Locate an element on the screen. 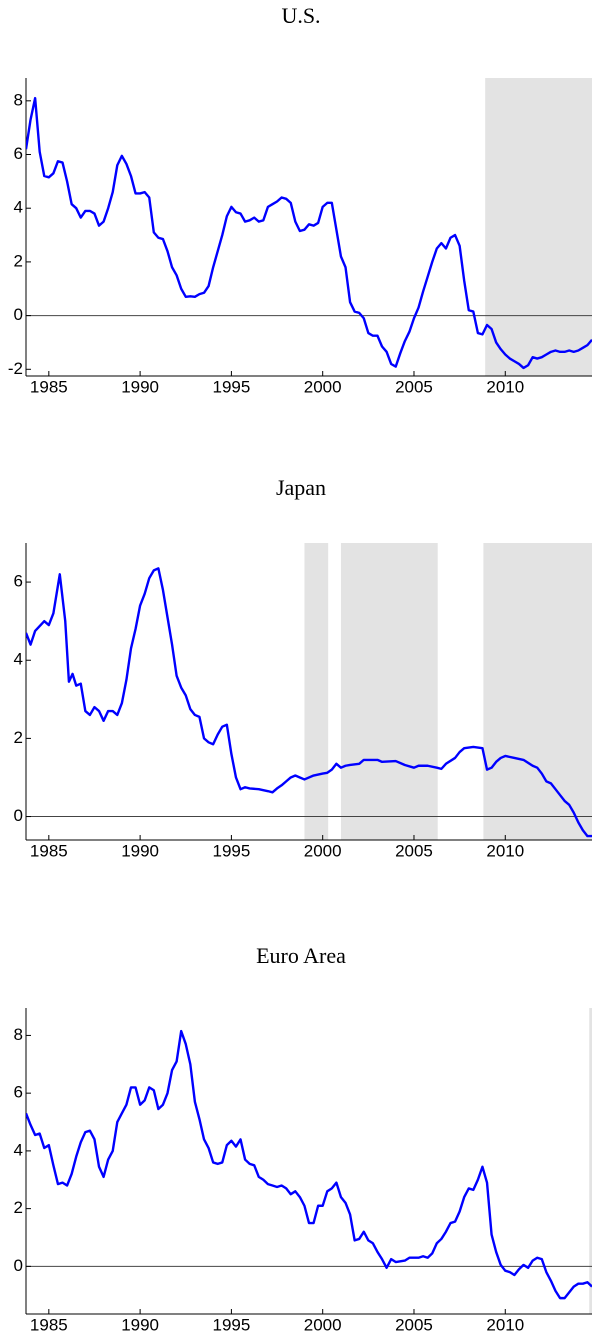 The image size is (593, 1339). panel-title: Japan is located at coordinates (301, 487).